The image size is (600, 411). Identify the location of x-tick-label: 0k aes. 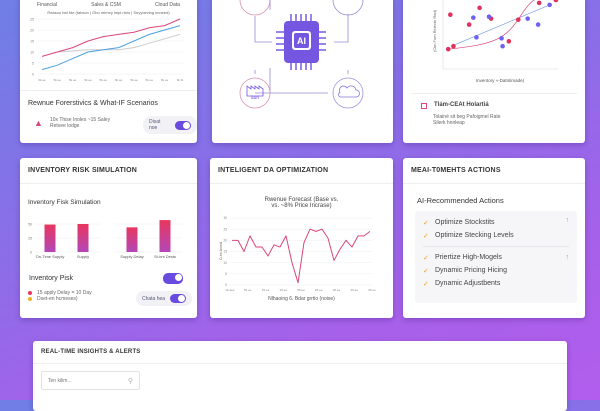
(230, 290).